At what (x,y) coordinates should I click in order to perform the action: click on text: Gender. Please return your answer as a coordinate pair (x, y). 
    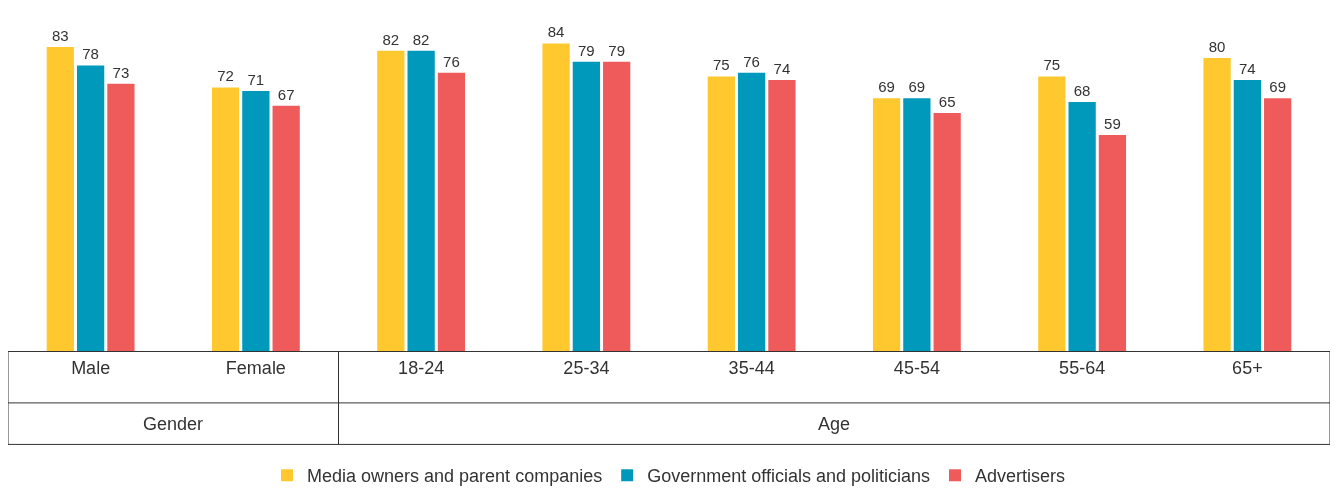
    Looking at the image, I should click on (173, 424).